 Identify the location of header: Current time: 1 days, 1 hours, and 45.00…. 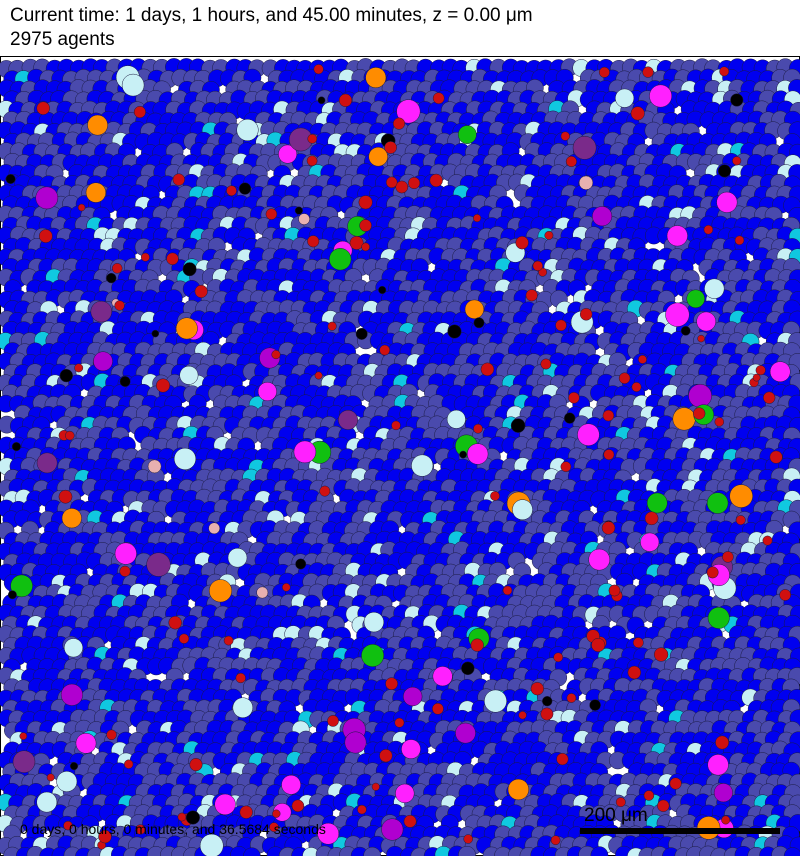
(400, 28).